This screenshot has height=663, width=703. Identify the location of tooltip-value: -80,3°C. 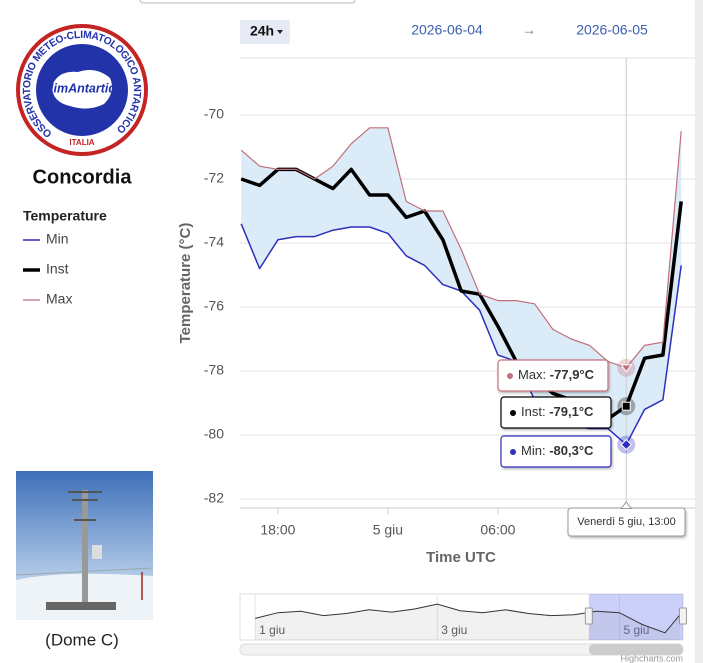
(571, 450).